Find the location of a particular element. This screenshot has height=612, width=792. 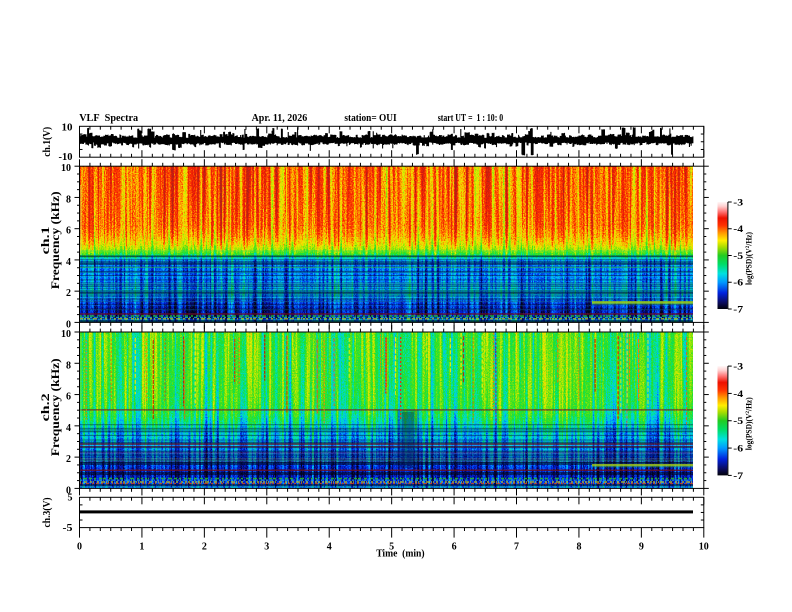

svg-text: start UT = 1 : 10: 0 is located at coordinates (471, 118).